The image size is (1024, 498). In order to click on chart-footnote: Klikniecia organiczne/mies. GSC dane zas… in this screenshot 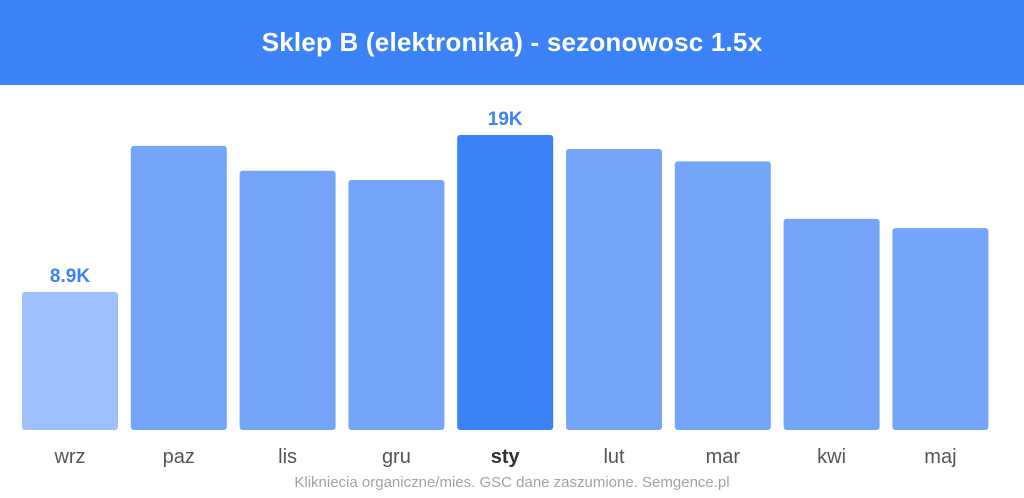, I will do `click(512, 482)`.